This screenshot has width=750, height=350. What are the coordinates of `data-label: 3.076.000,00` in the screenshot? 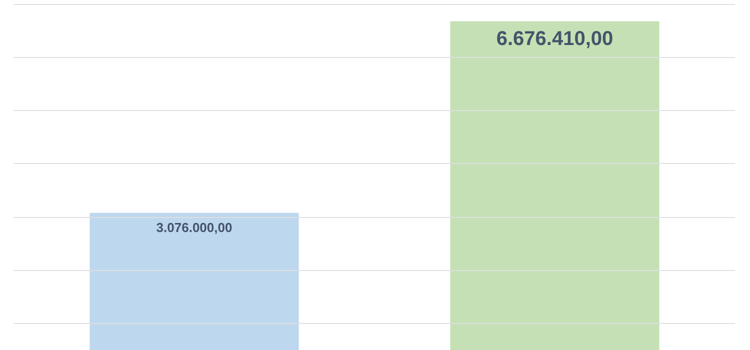 It's located at (194, 227).